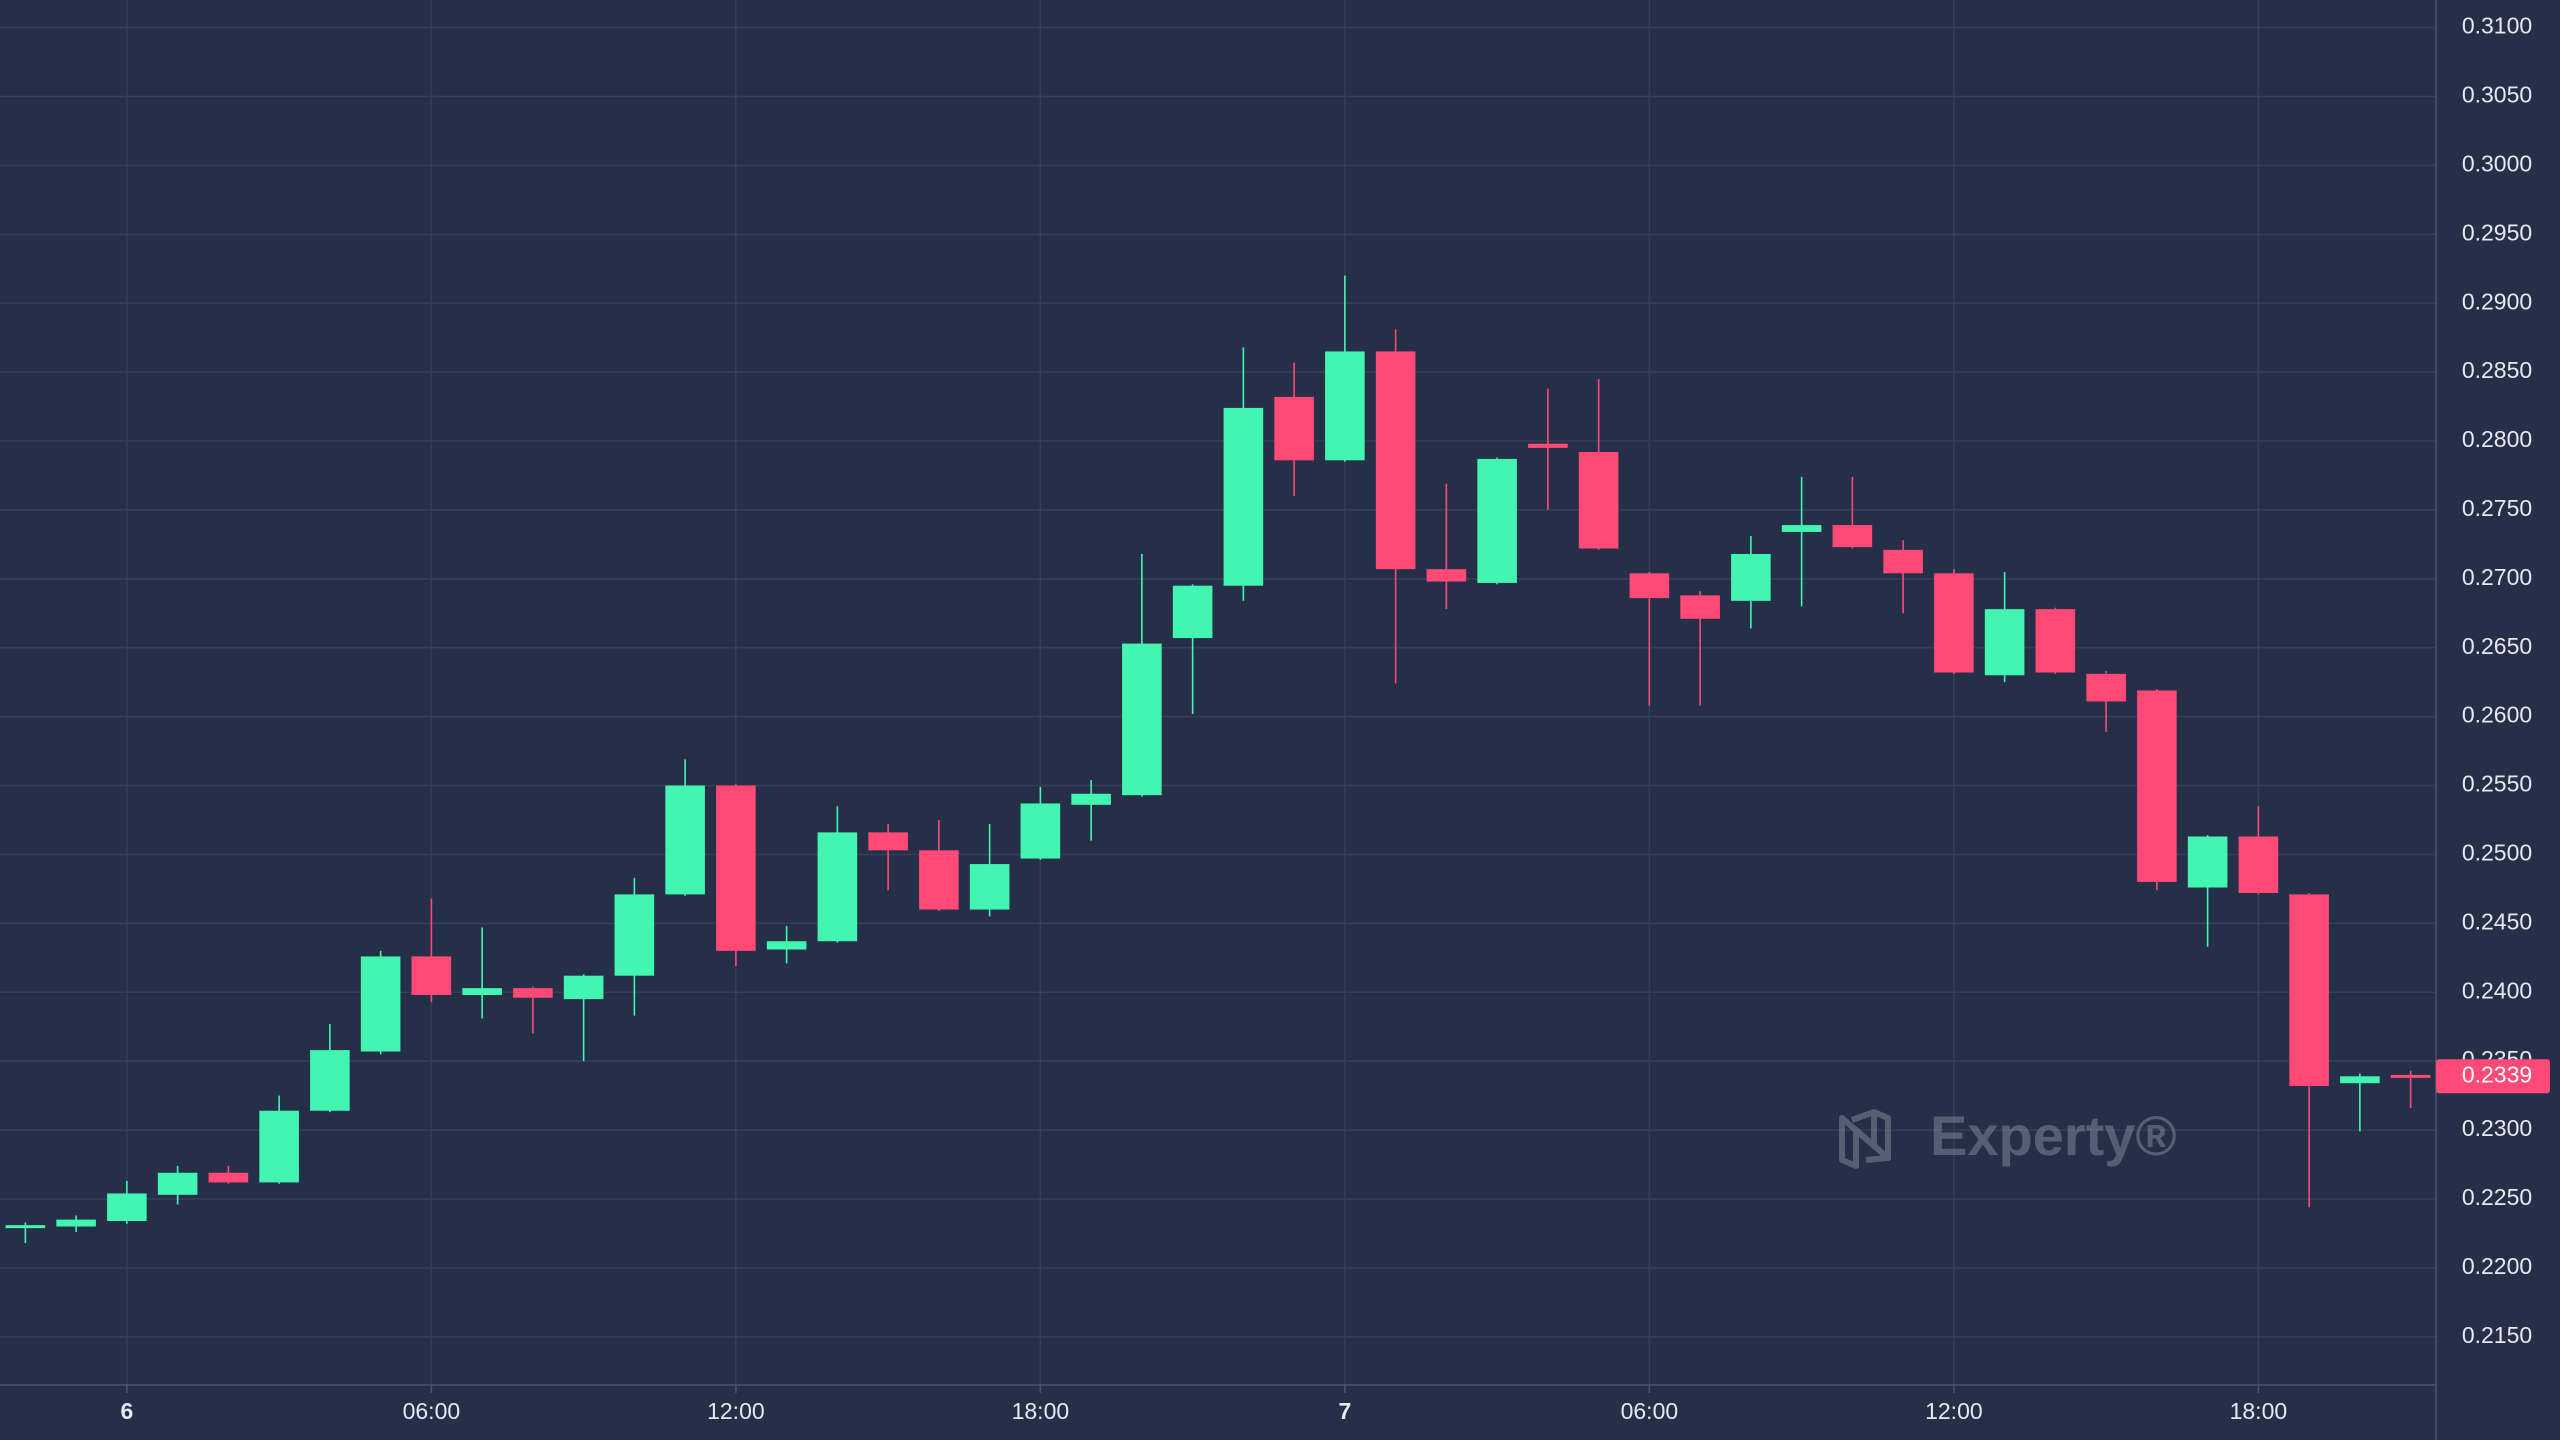 The height and width of the screenshot is (1440, 2560). What do you see at coordinates (2497, 439) in the screenshot?
I see `y-tick-label: 0.2800` at bounding box center [2497, 439].